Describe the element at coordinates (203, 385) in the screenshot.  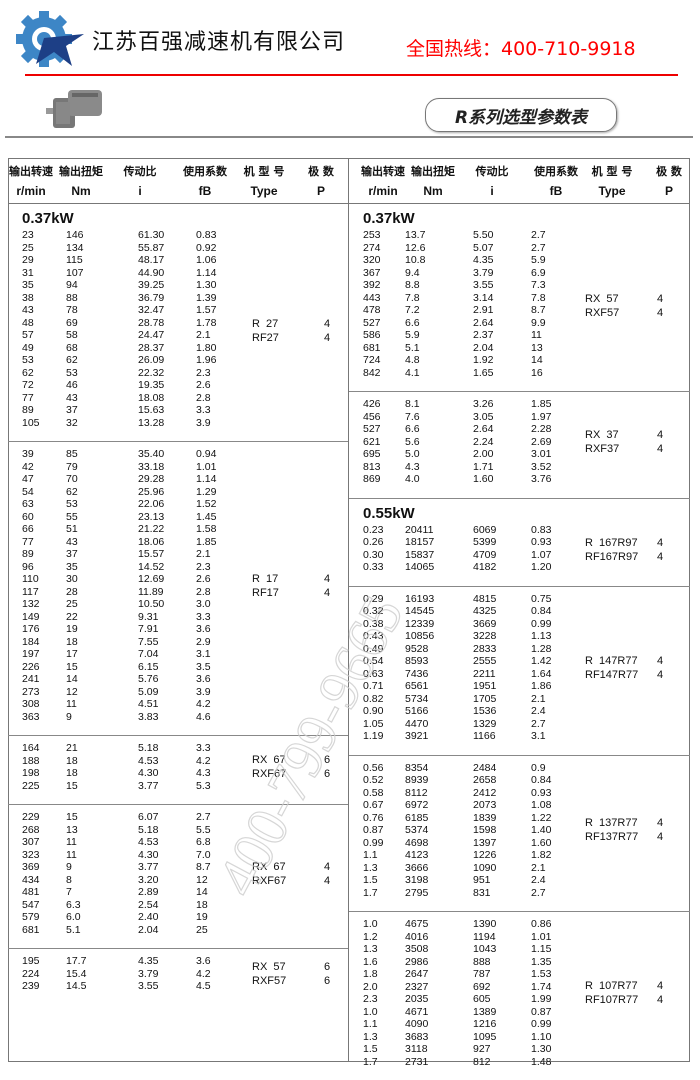
I see `service-factor-cell: 2.6` at that location.